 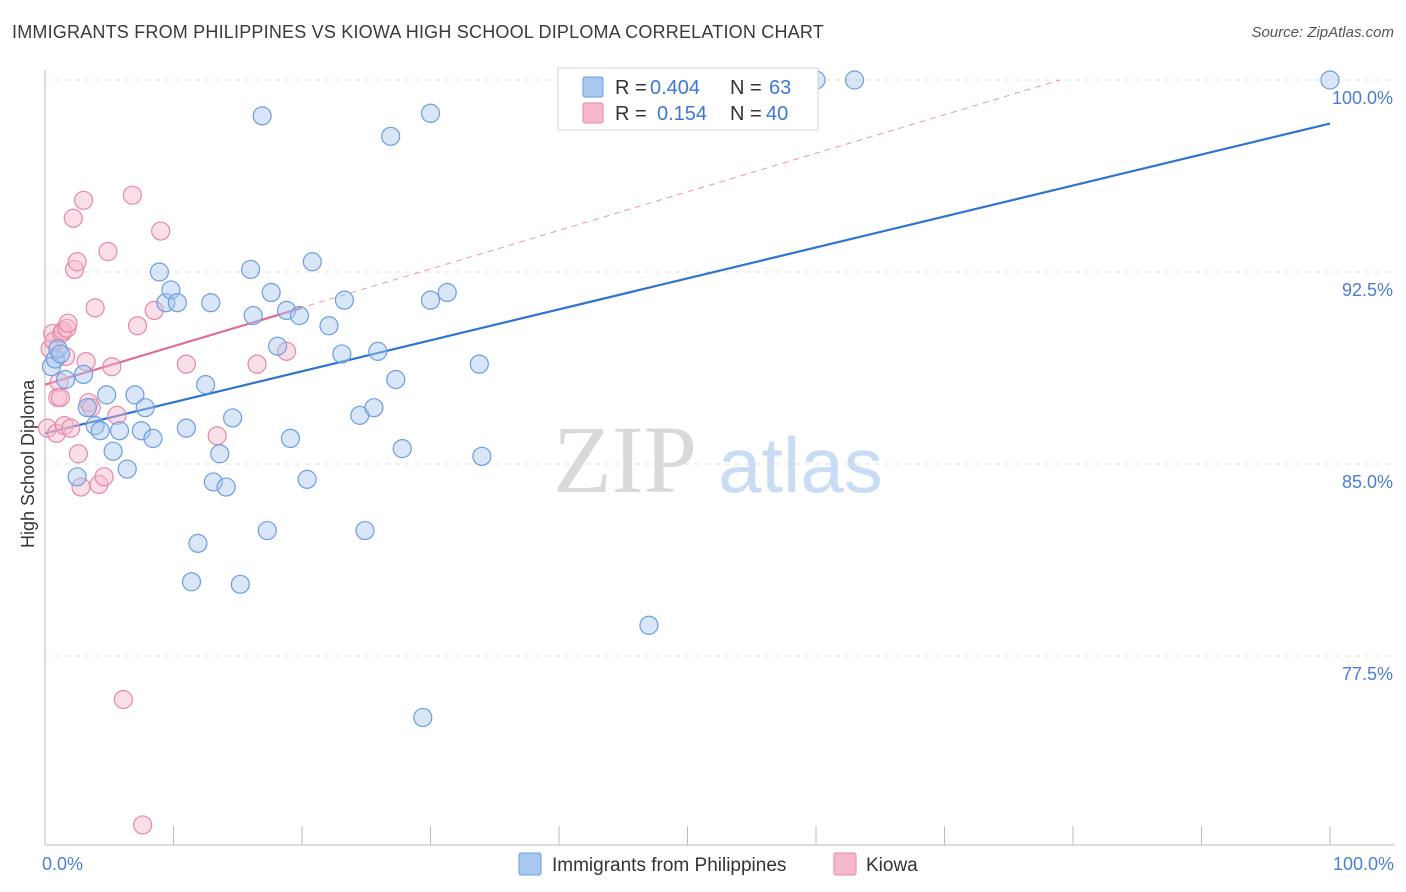 What do you see at coordinates (1362, 98) in the screenshot?
I see `y-tick-label: 100.0%` at bounding box center [1362, 98].